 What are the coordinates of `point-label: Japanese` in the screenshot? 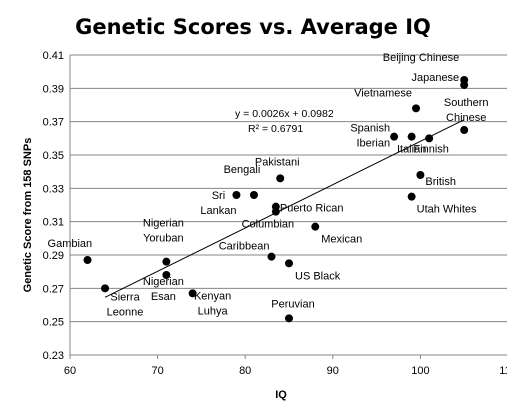 It's located at (435, 78).